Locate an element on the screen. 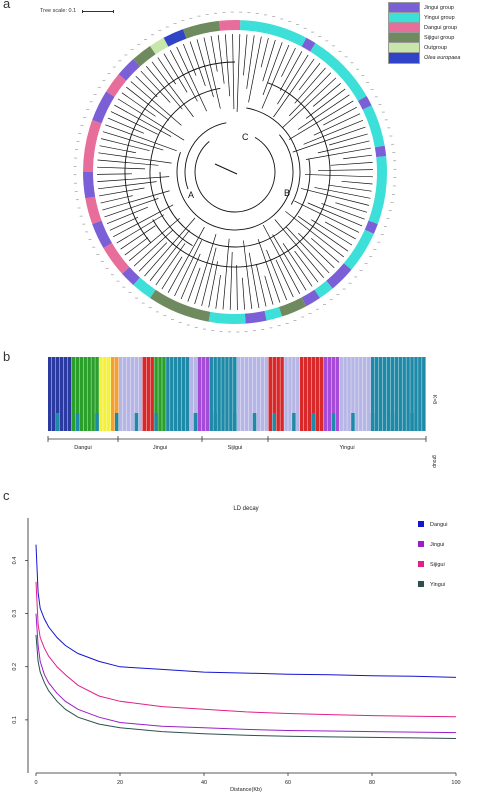 This screenshot has width=480, height=800. series-line-dangui is located at coordinates (246, 611).